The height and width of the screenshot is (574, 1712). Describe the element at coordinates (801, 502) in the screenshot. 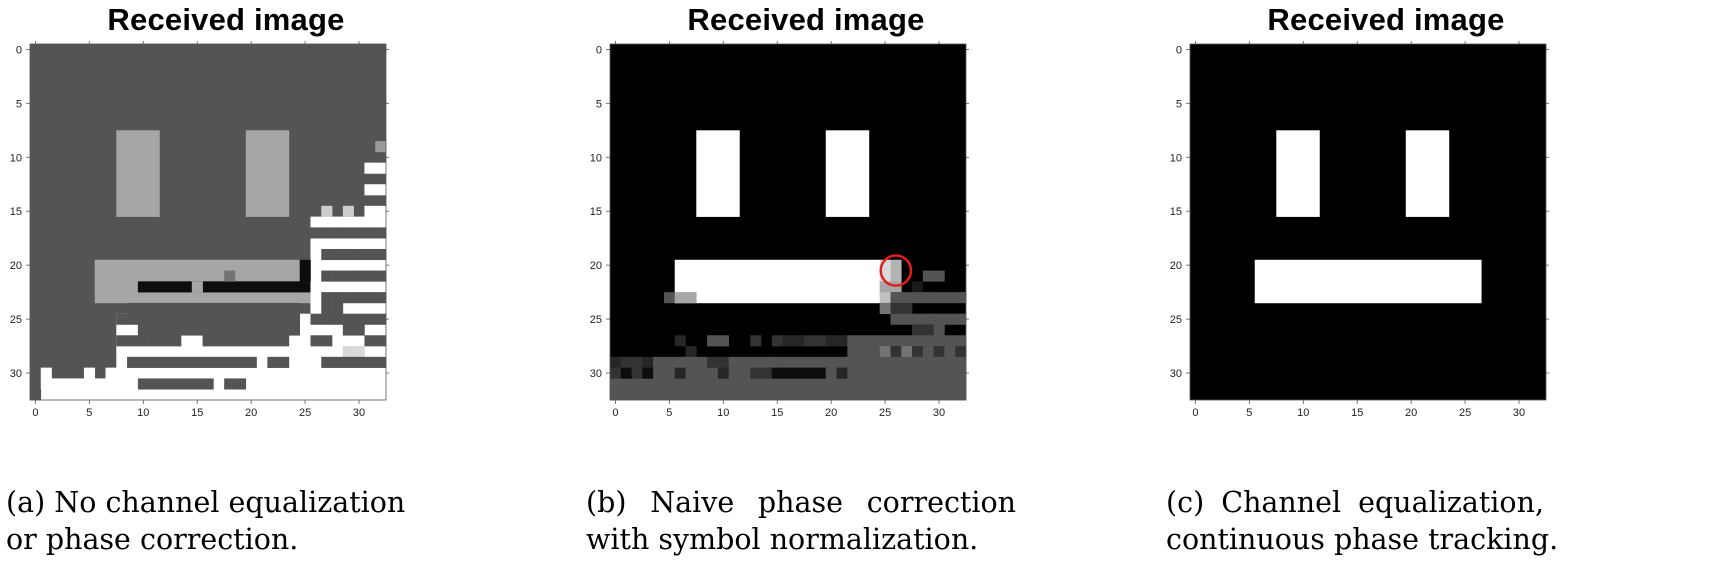

I see `caption-line: (b) Naive phase correction` at that location.